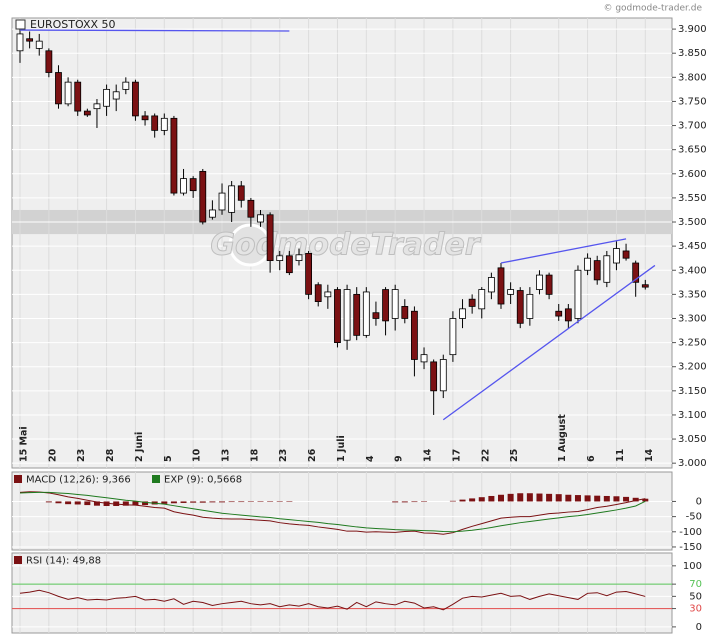 Image resolution: width=720 pixels, height=641 pixels. I want to click on series-line, so click(332, 513).